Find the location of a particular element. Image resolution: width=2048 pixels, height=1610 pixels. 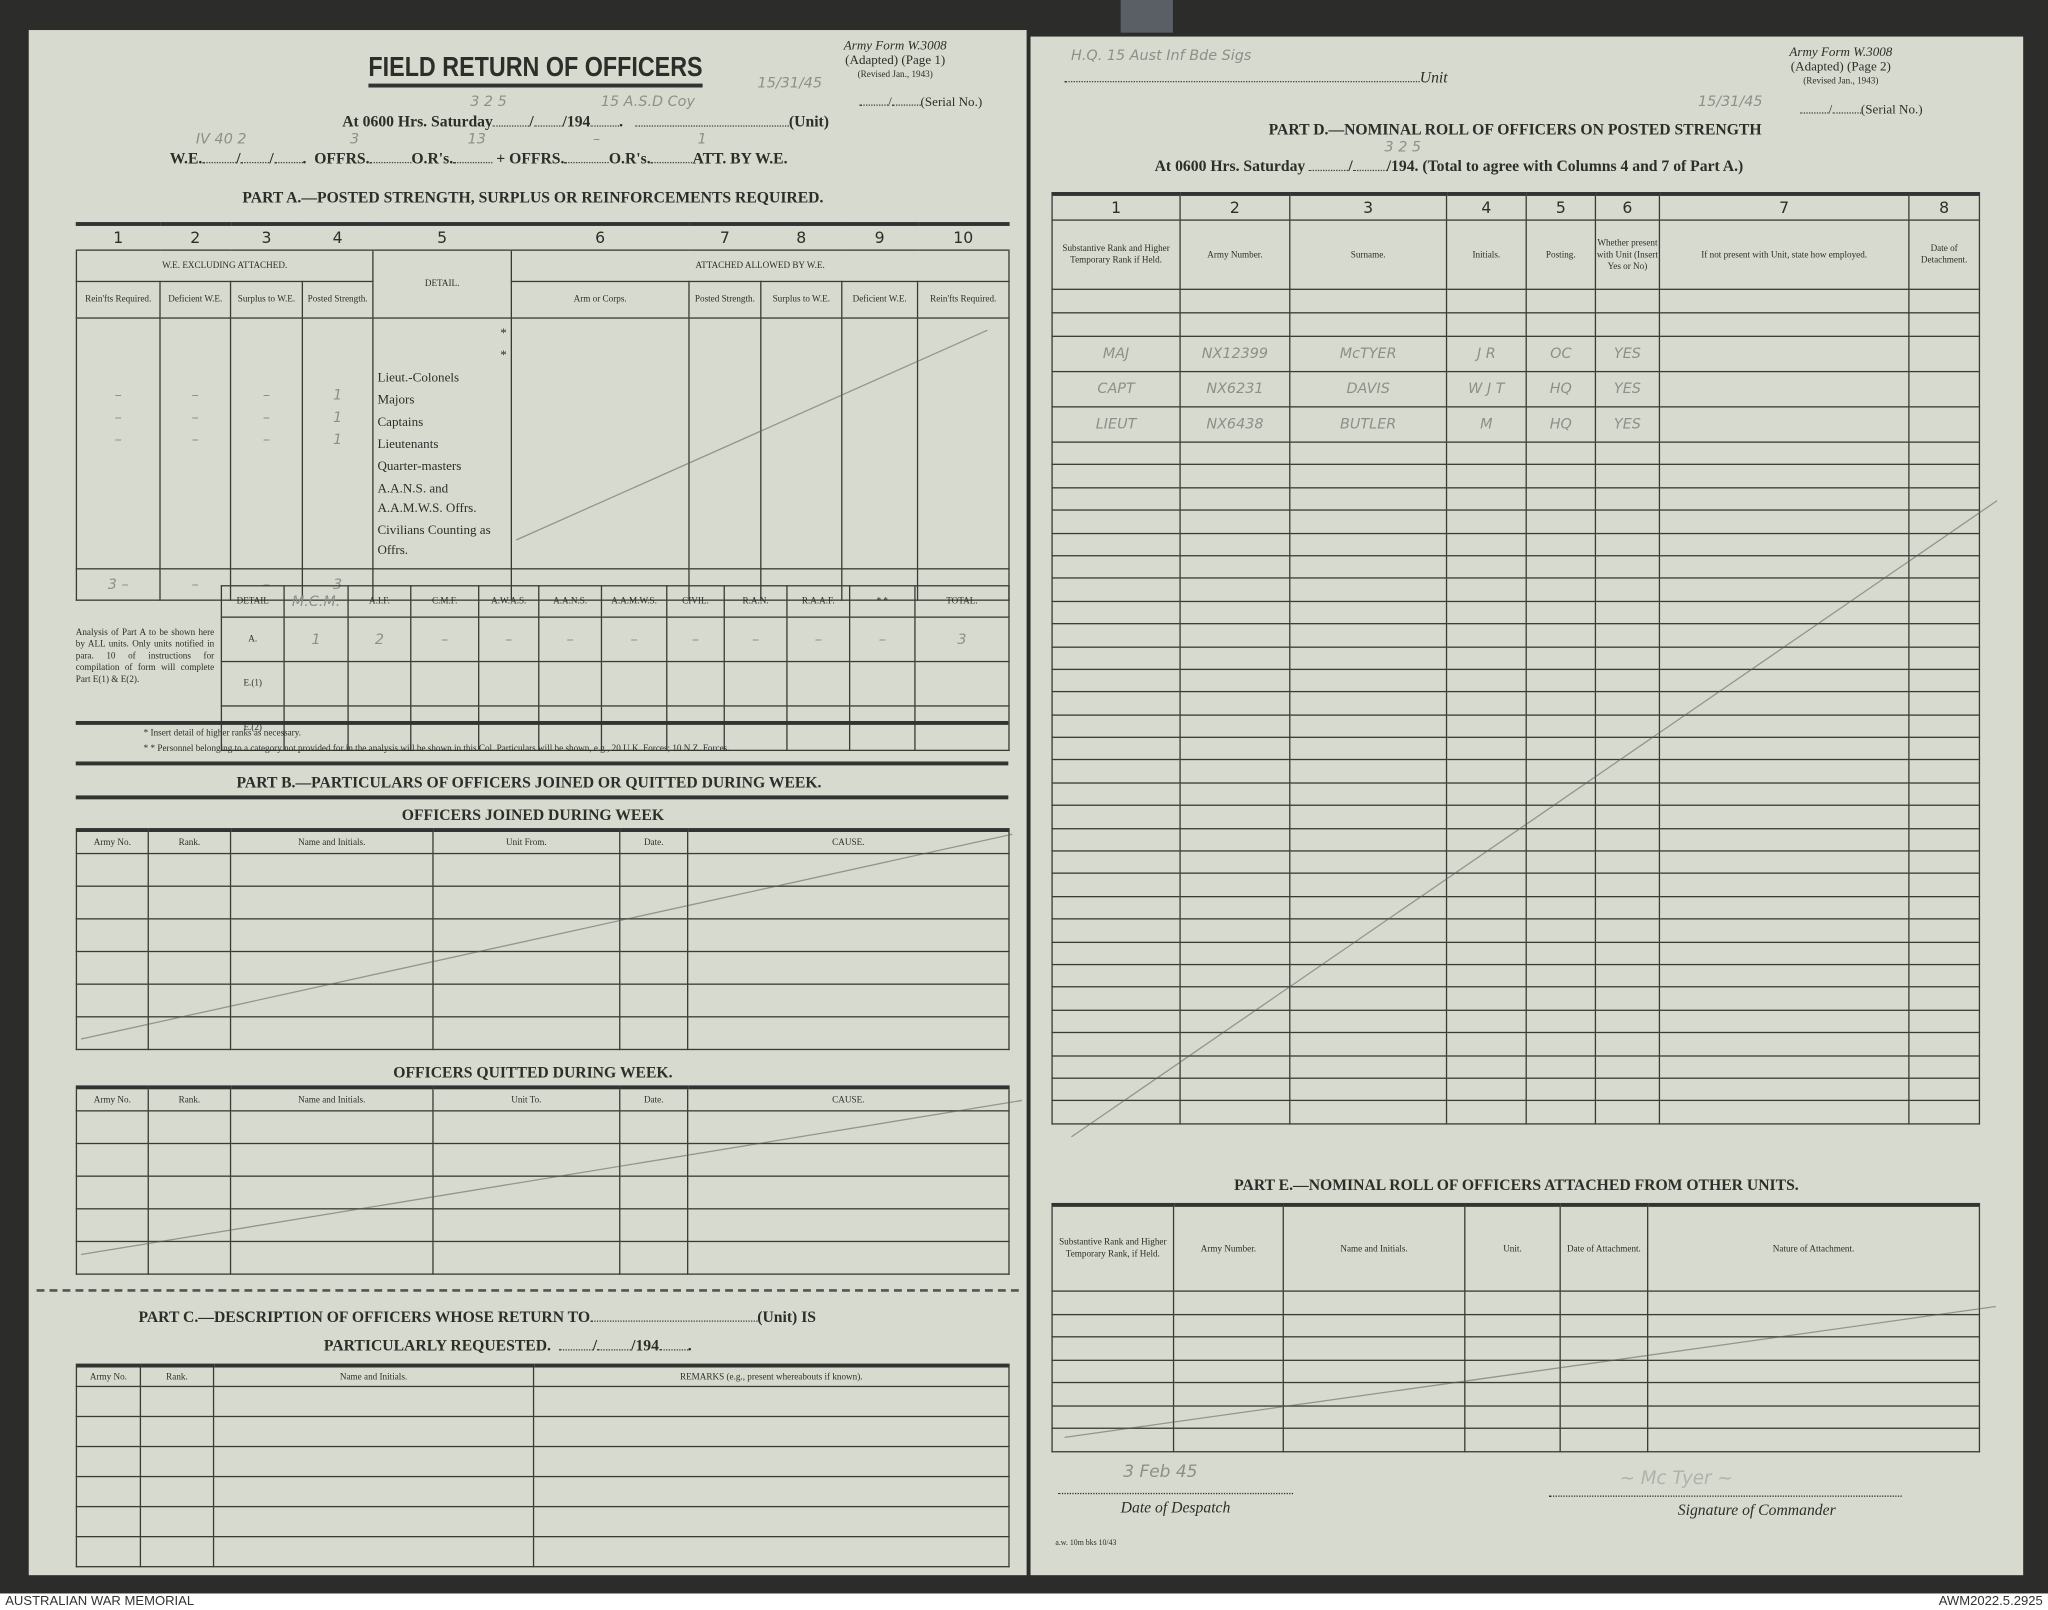

part-d-entry-cell: NX6438 is located at coordinates (1235, 424).